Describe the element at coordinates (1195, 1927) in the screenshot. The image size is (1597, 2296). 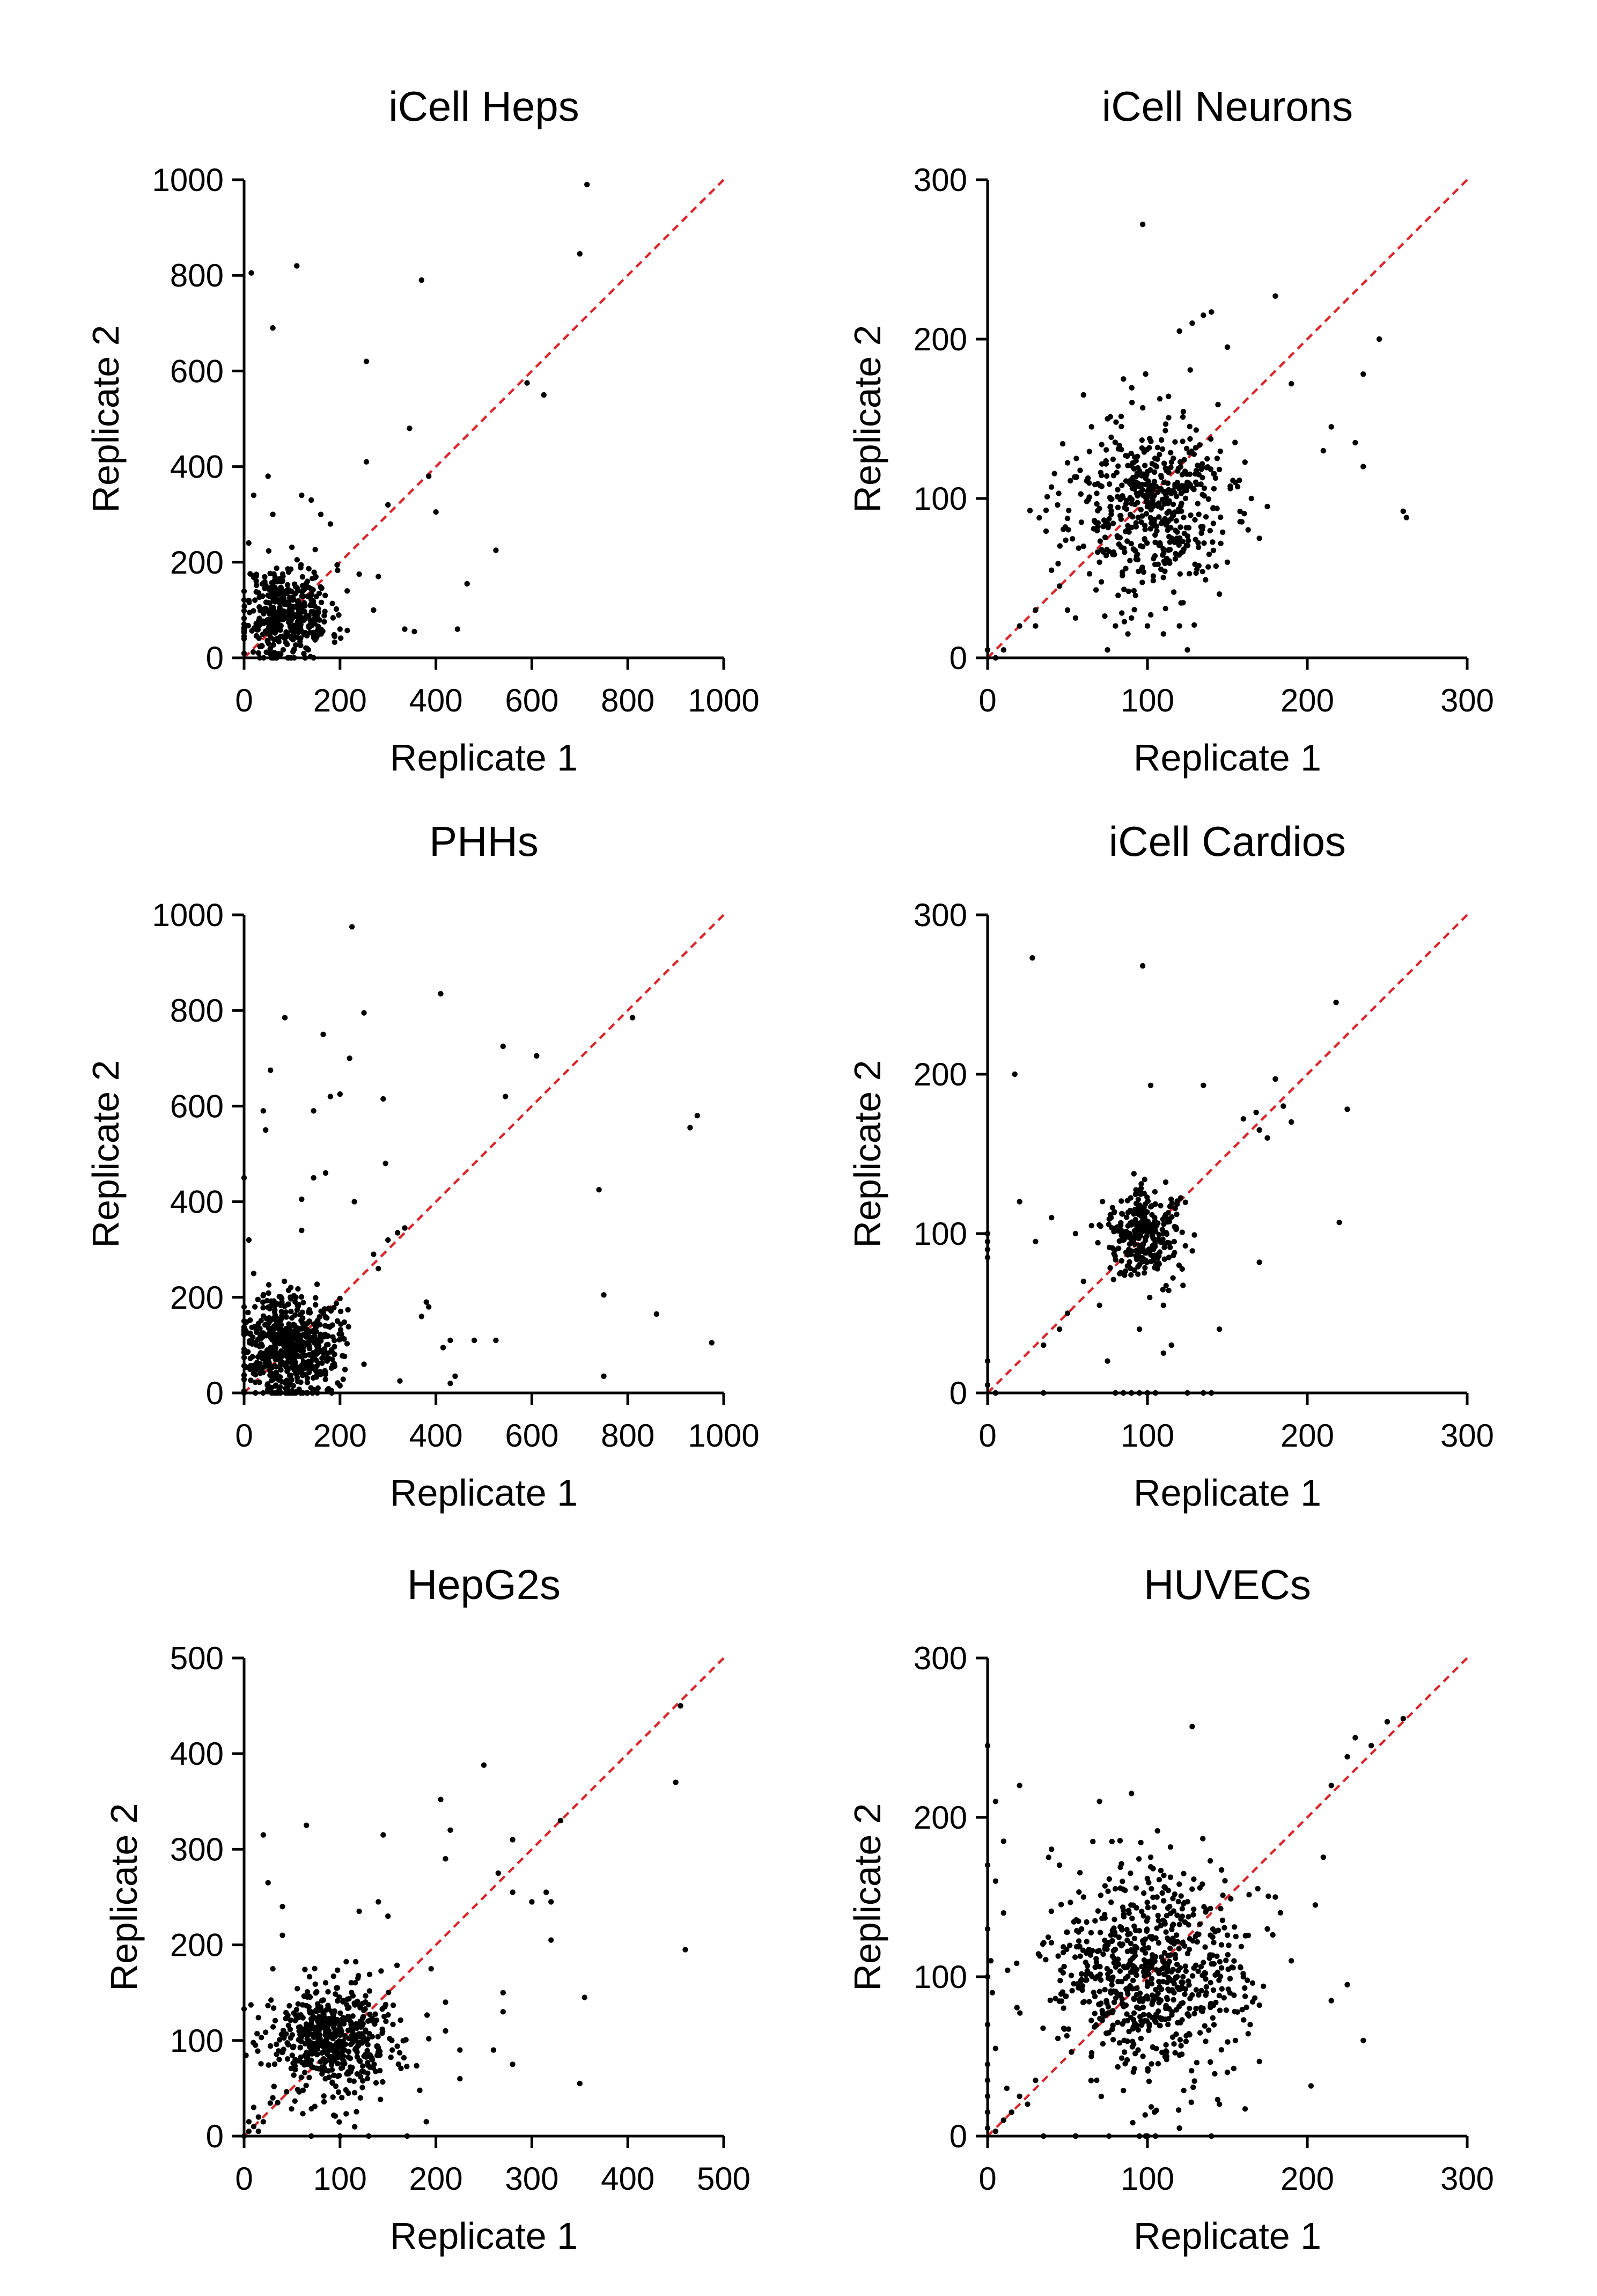
I see `scatter-points` at that location.